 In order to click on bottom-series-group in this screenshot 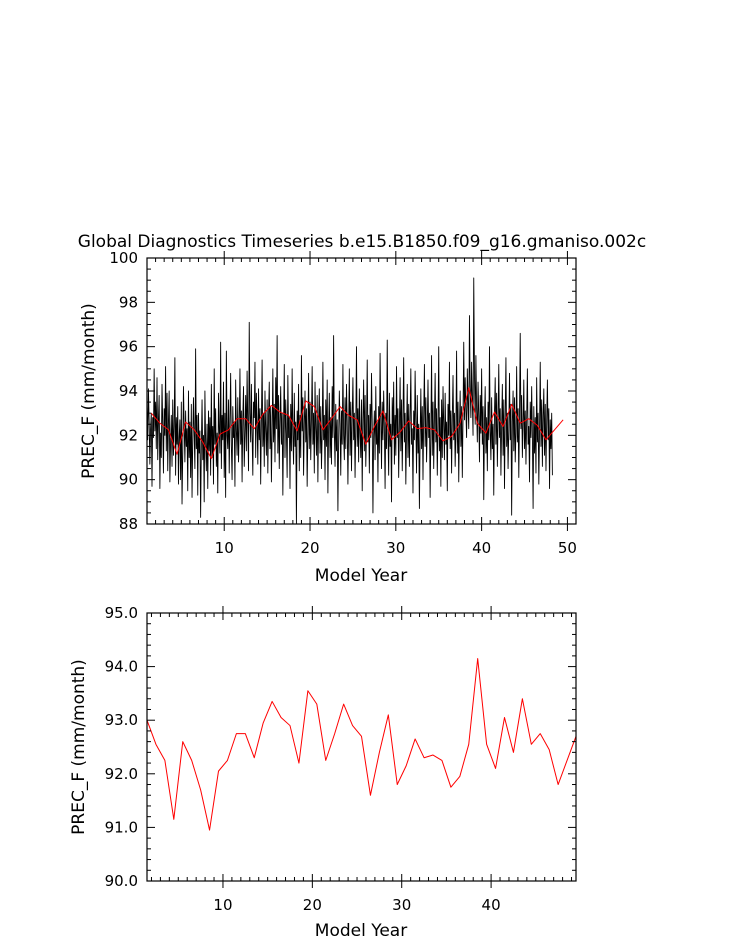, I will do `click(361, 744)`.